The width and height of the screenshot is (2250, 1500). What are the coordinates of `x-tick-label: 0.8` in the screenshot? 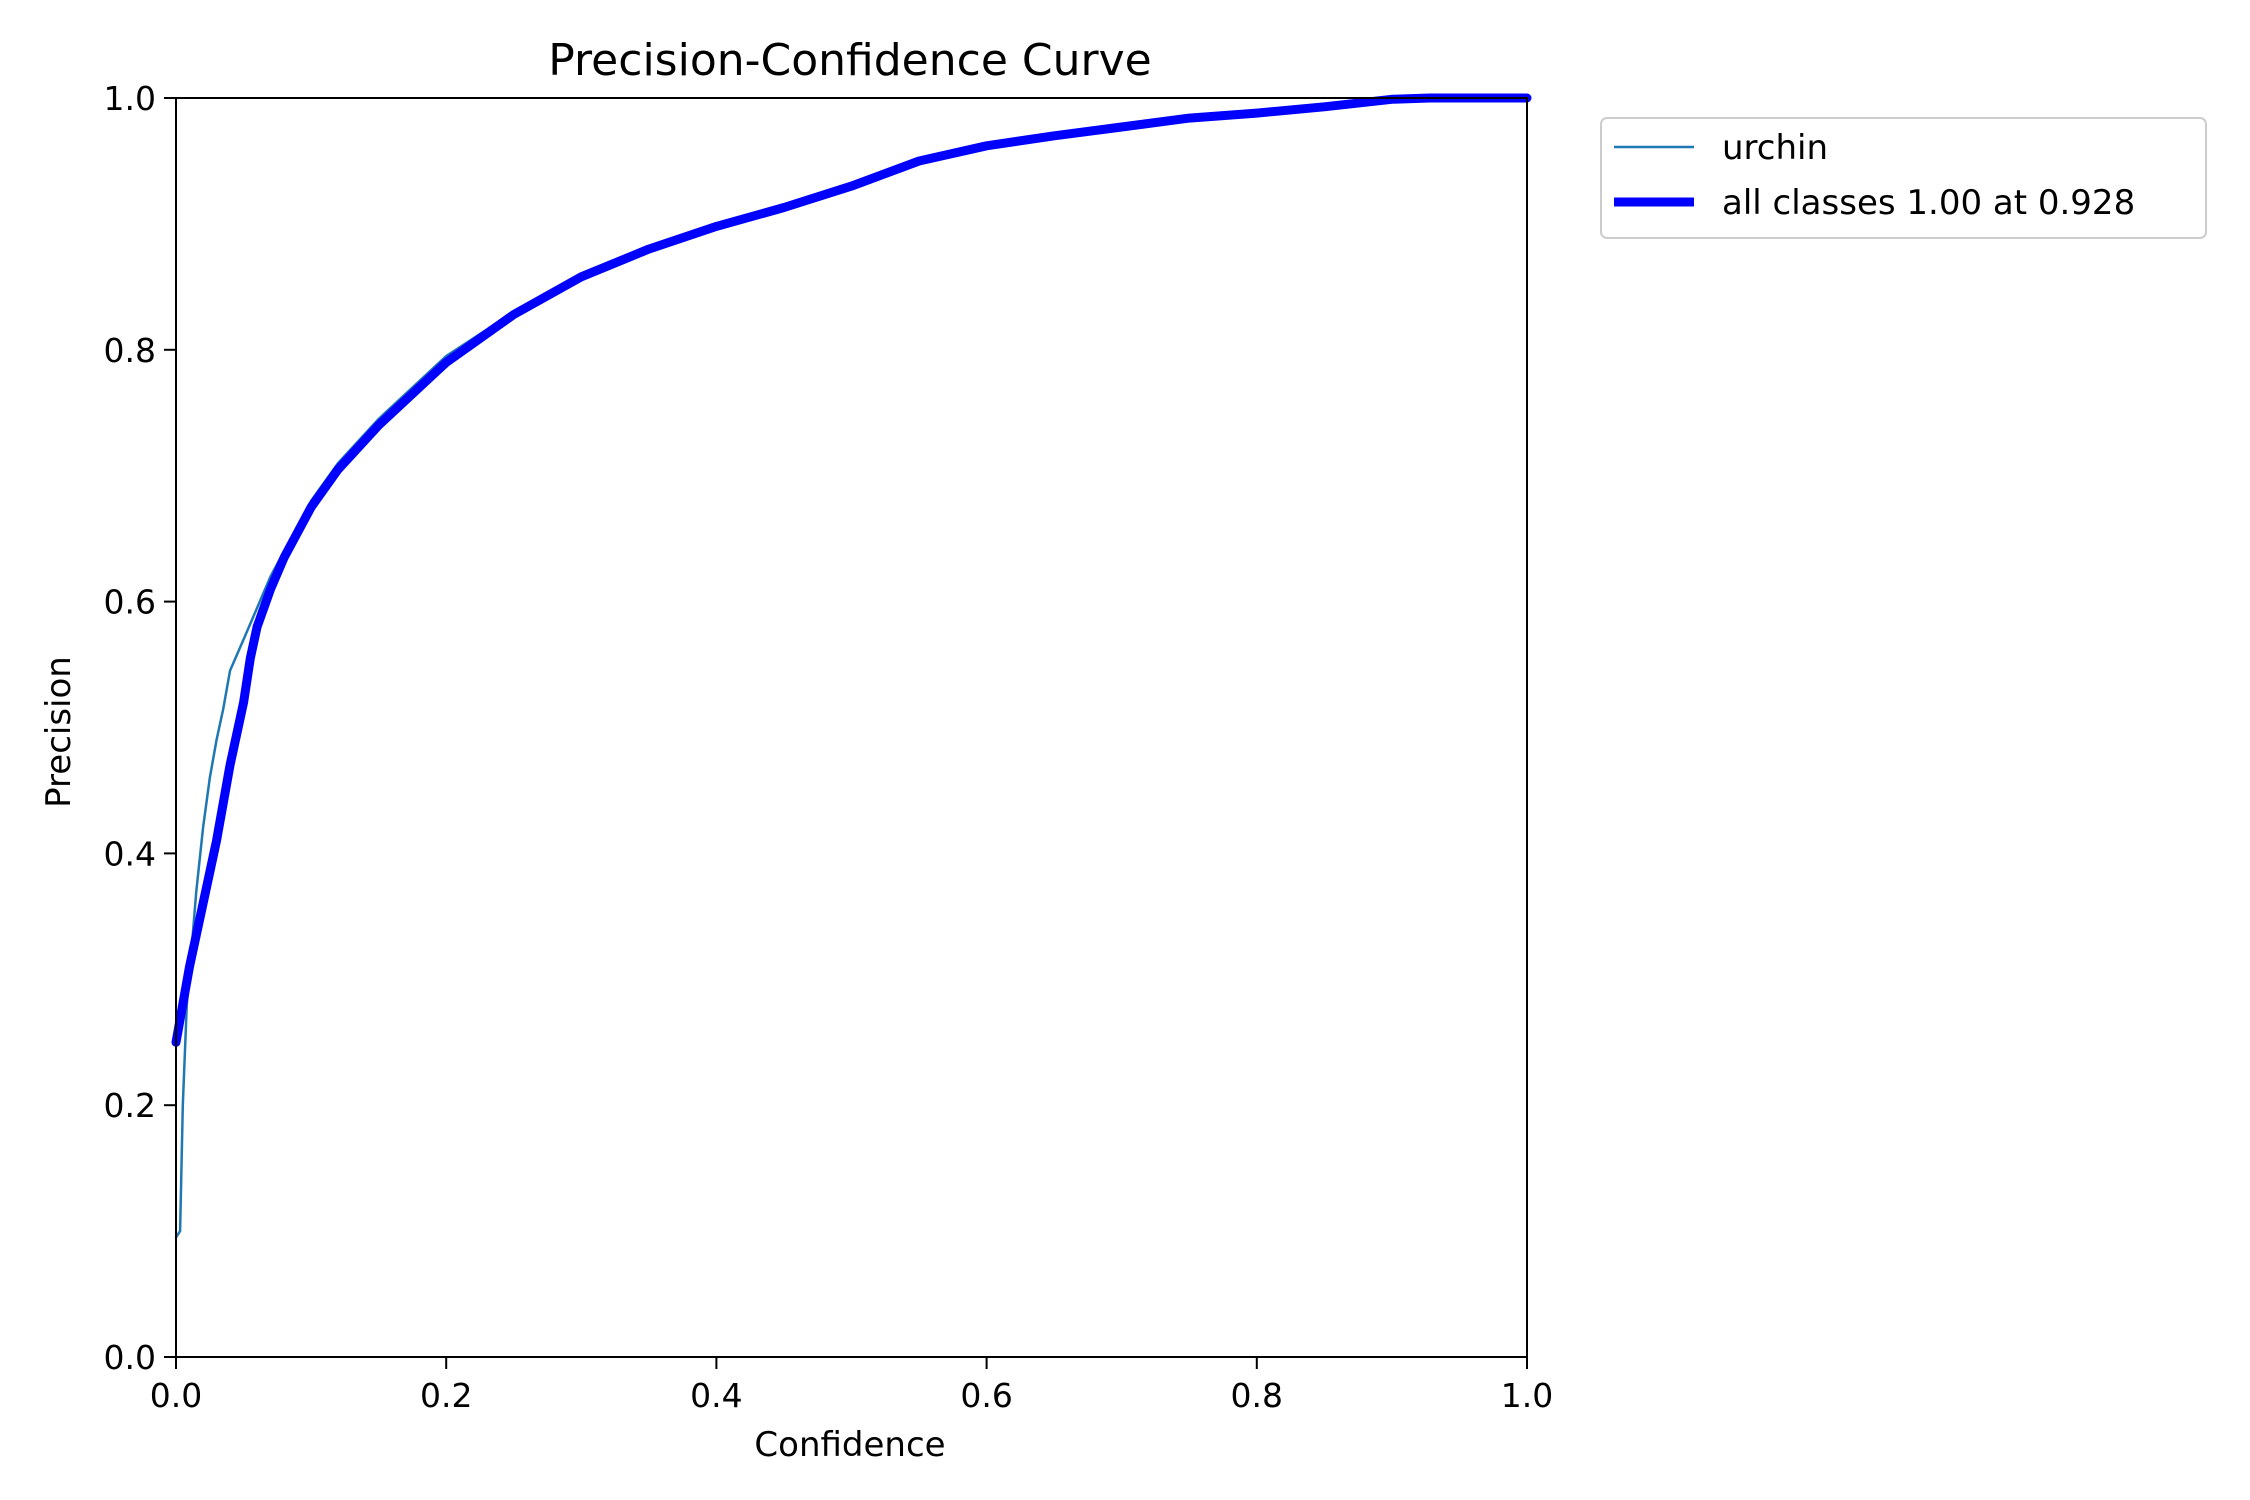 It's located at (1257, 1395).